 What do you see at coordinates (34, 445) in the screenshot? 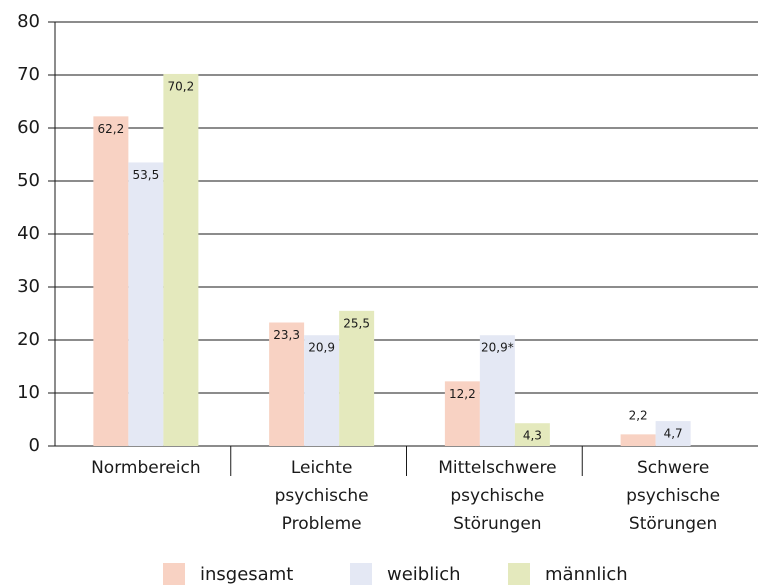
I see `y-tick-label: 0` at bounding box center [34, 445].